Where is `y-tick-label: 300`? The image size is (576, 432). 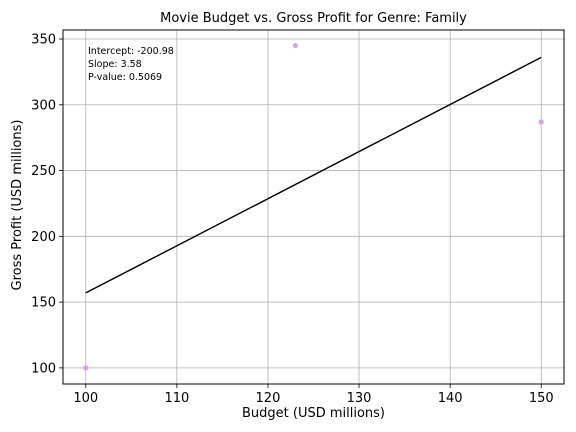 y-tick-label: 300 is located at coordinates (43, 105).